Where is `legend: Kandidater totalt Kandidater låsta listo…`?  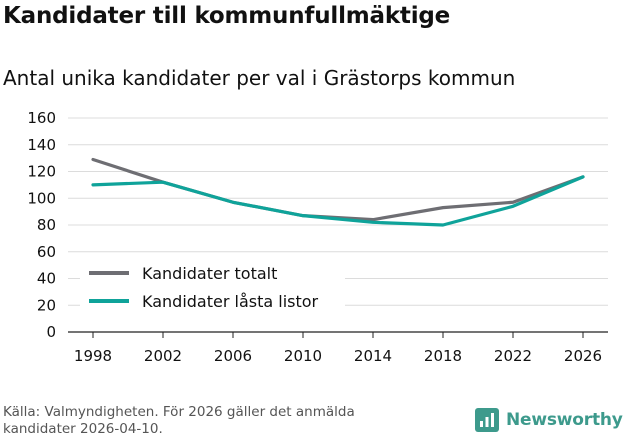
legend: Kandidater totalt Kandidater låsta listo… is located at coordinates (212, 288).